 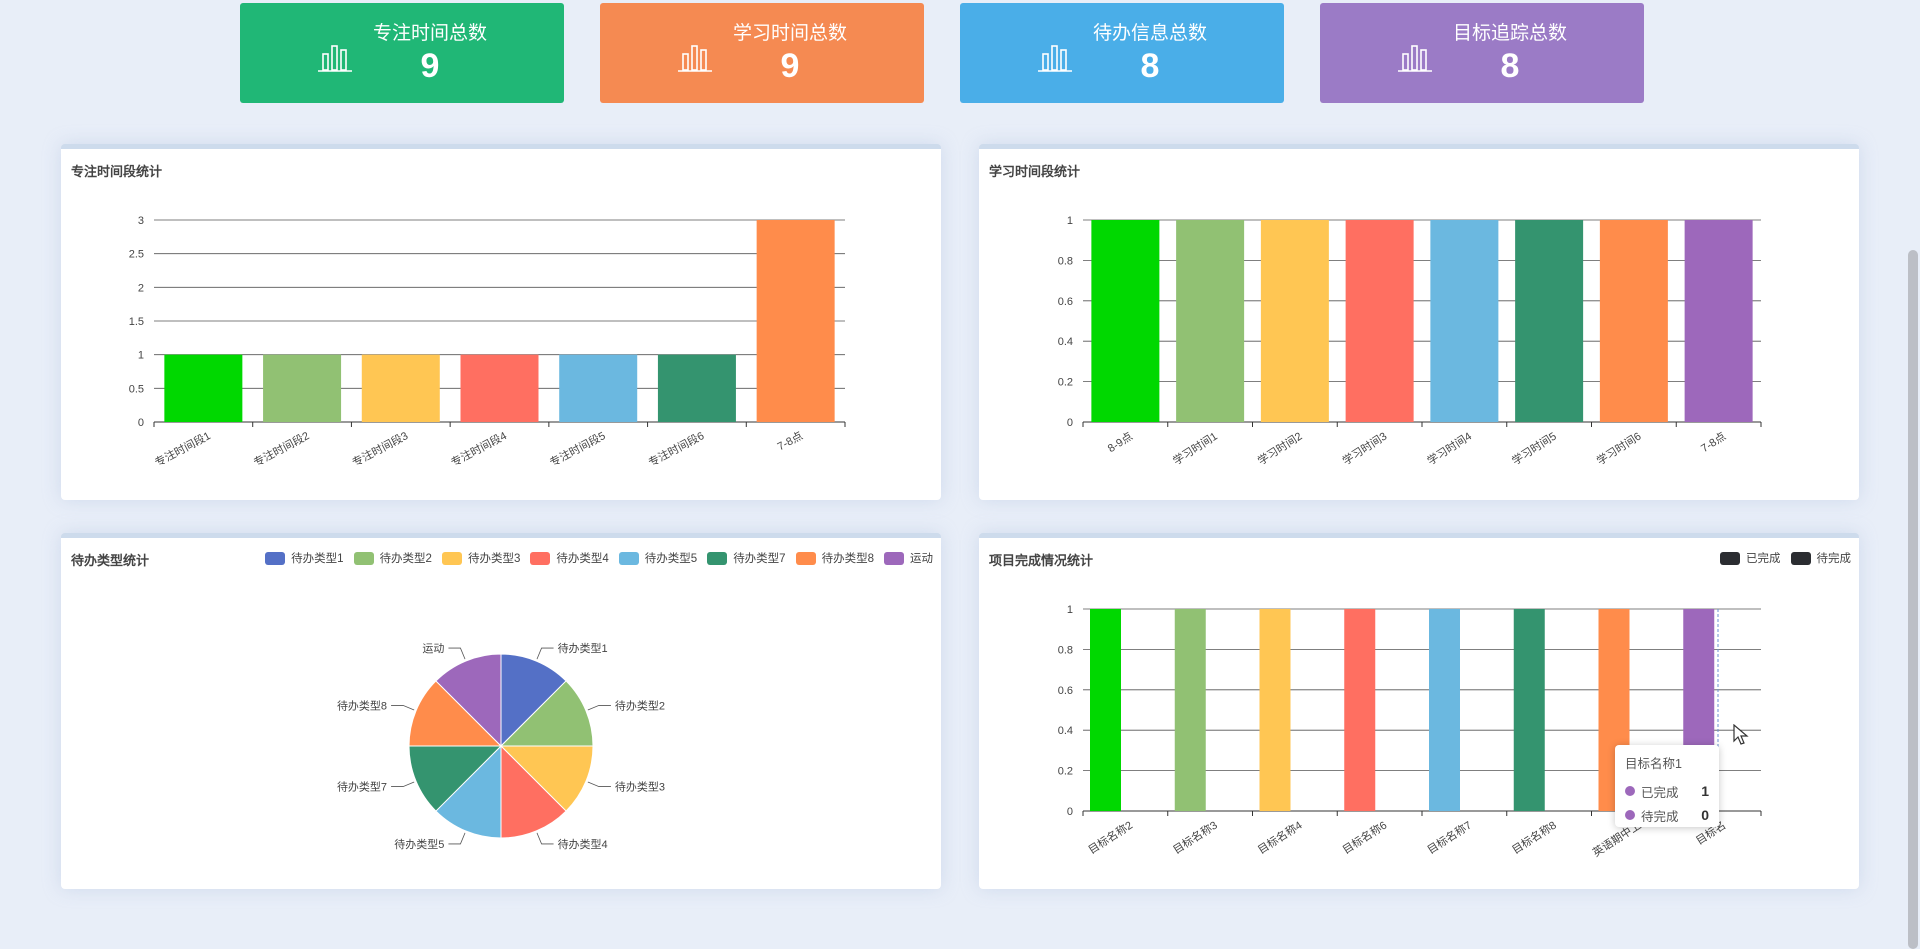 What do you see at coordinates (1365, 837) in the screenshot?
I see `x-tick-label: 目标名称6` at bounding box center [1365, 837].